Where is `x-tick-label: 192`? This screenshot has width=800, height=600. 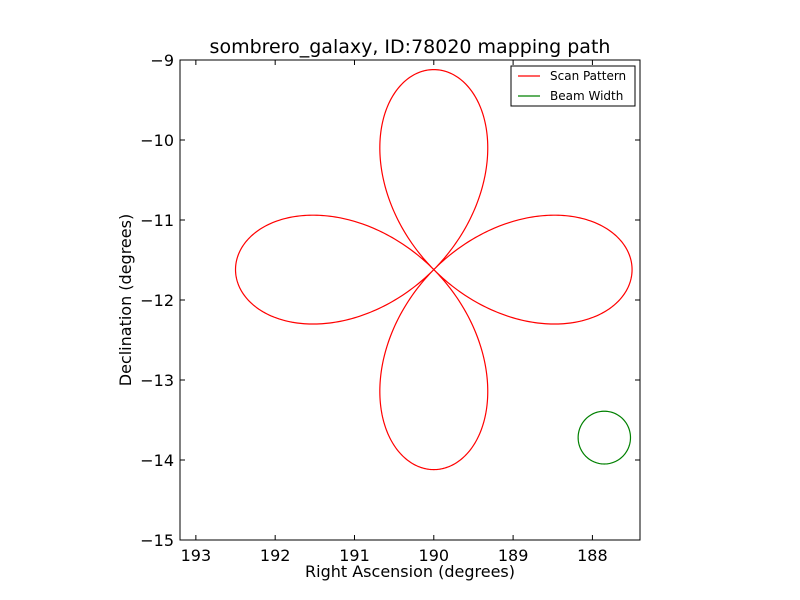
x-tick-label: 192 is located at coordinates (275, 555).